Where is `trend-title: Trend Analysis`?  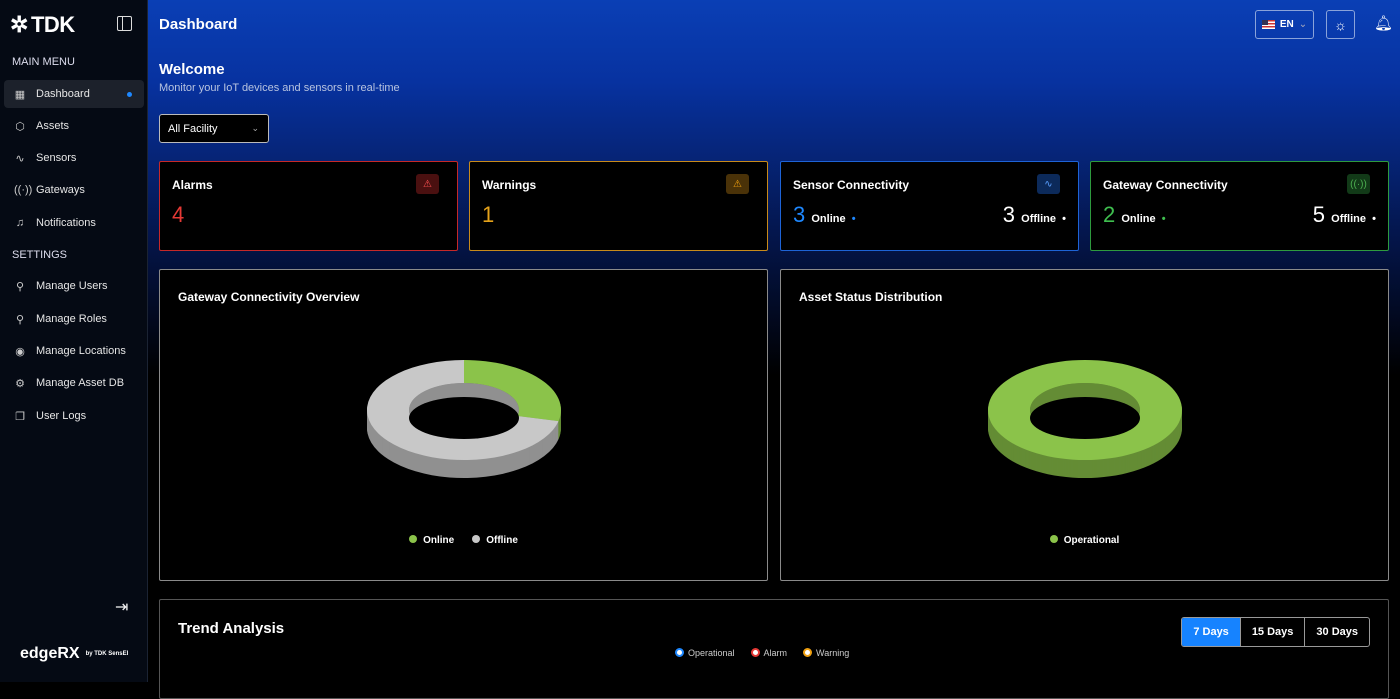
trend-title: Trend Analysis is located at coordinates (231, 628).